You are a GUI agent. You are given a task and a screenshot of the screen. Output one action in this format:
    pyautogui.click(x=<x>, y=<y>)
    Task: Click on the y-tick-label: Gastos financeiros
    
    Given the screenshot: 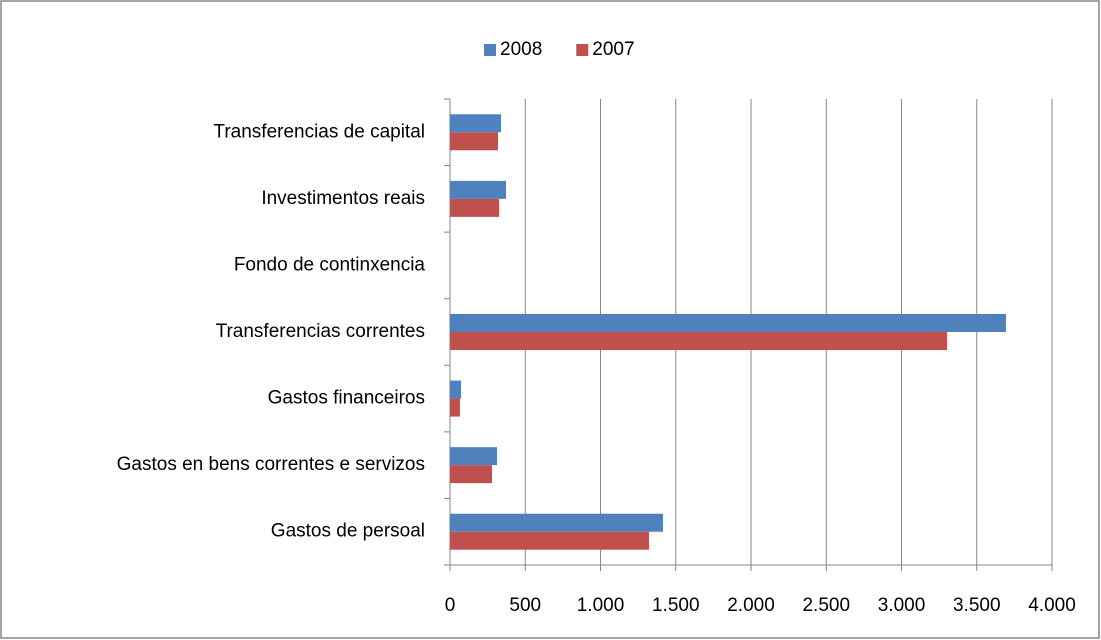 What is the action you would take?
    pyautogui.click(x=346, y=398)
    